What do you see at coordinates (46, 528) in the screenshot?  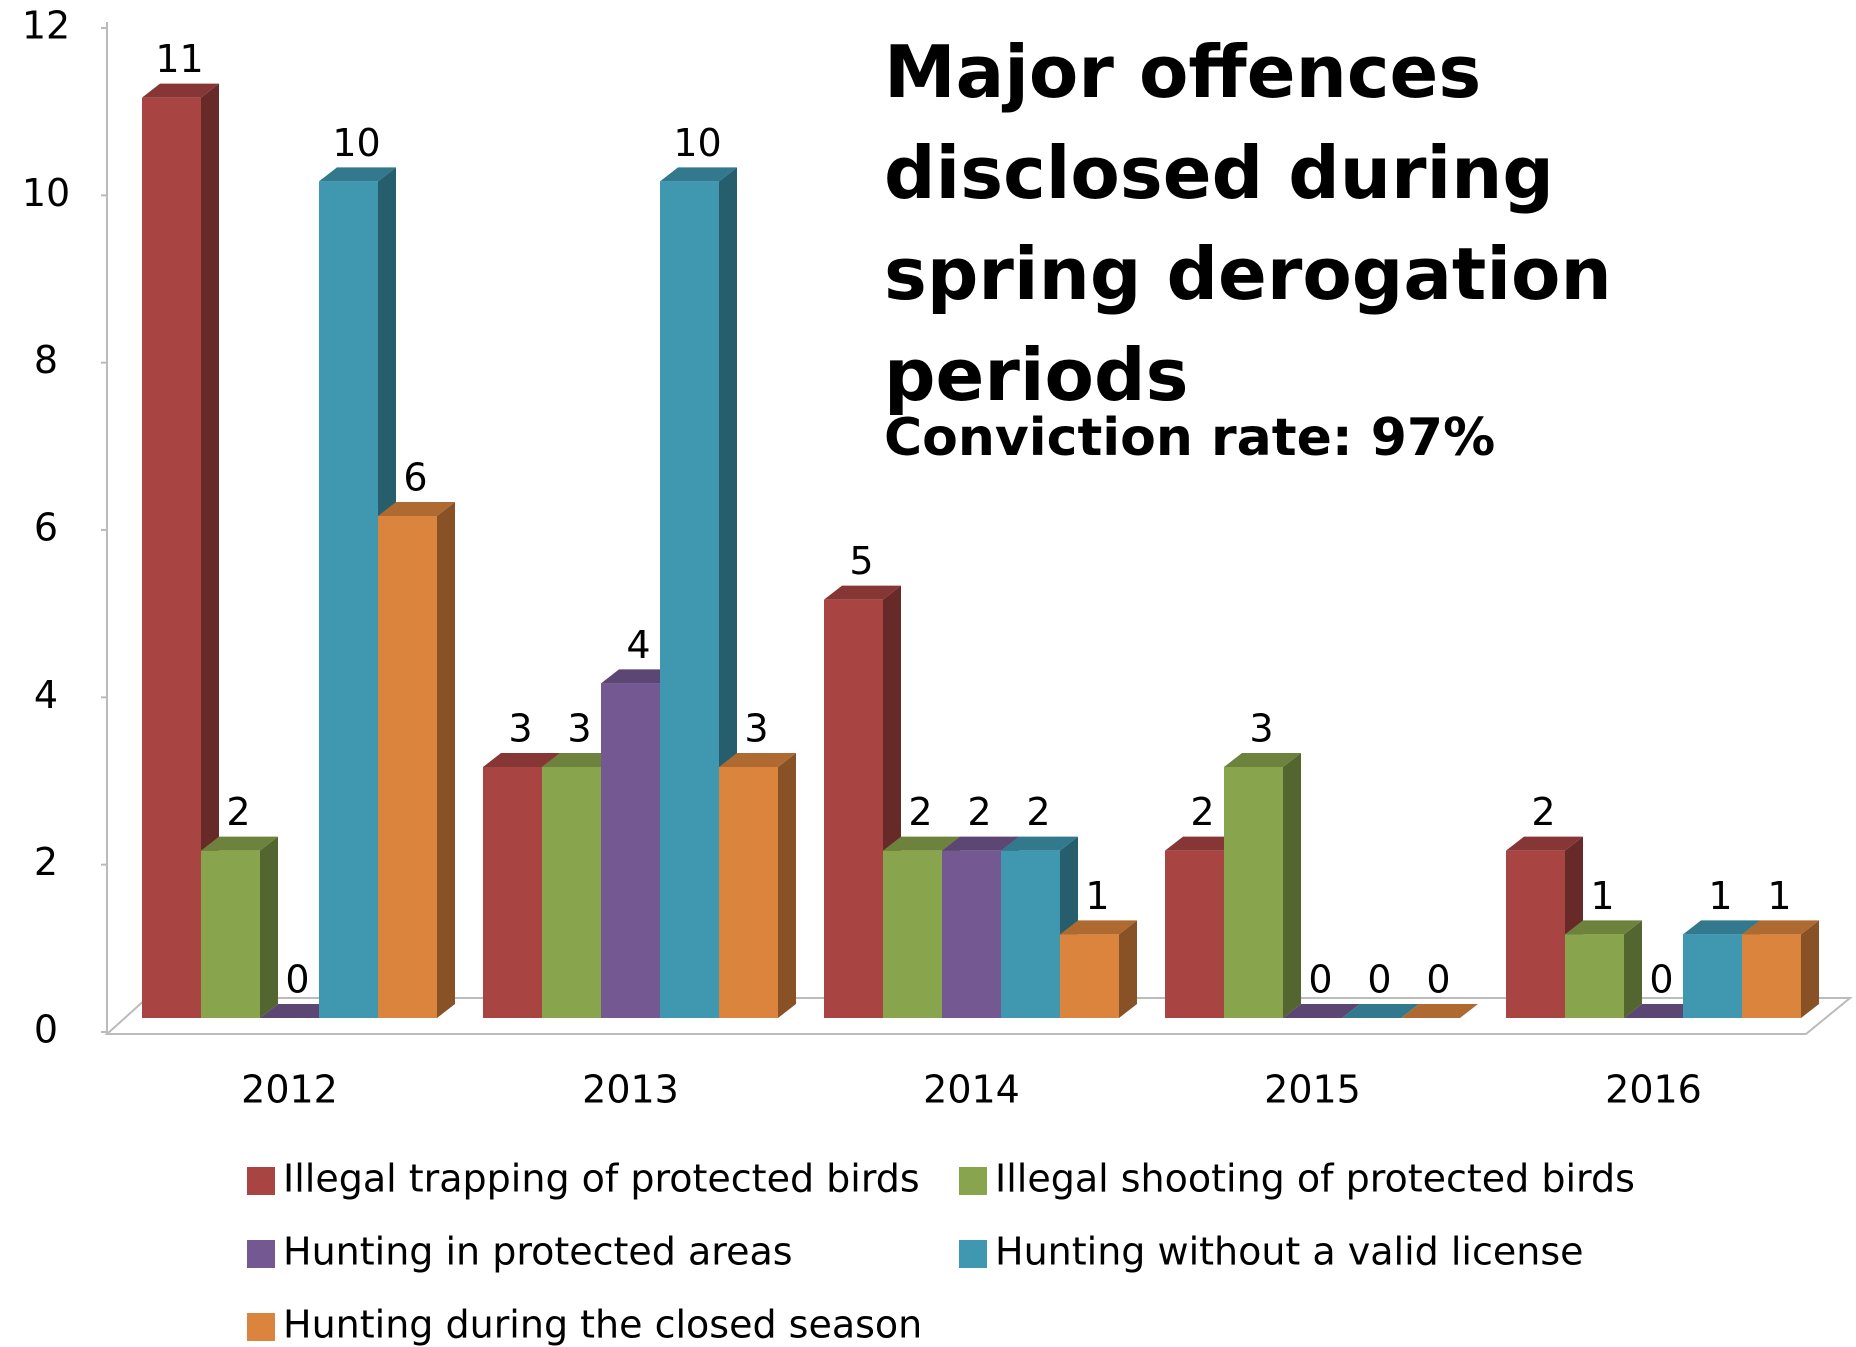 I see `y-tick-label: 6` at bounding box center [46, 528].